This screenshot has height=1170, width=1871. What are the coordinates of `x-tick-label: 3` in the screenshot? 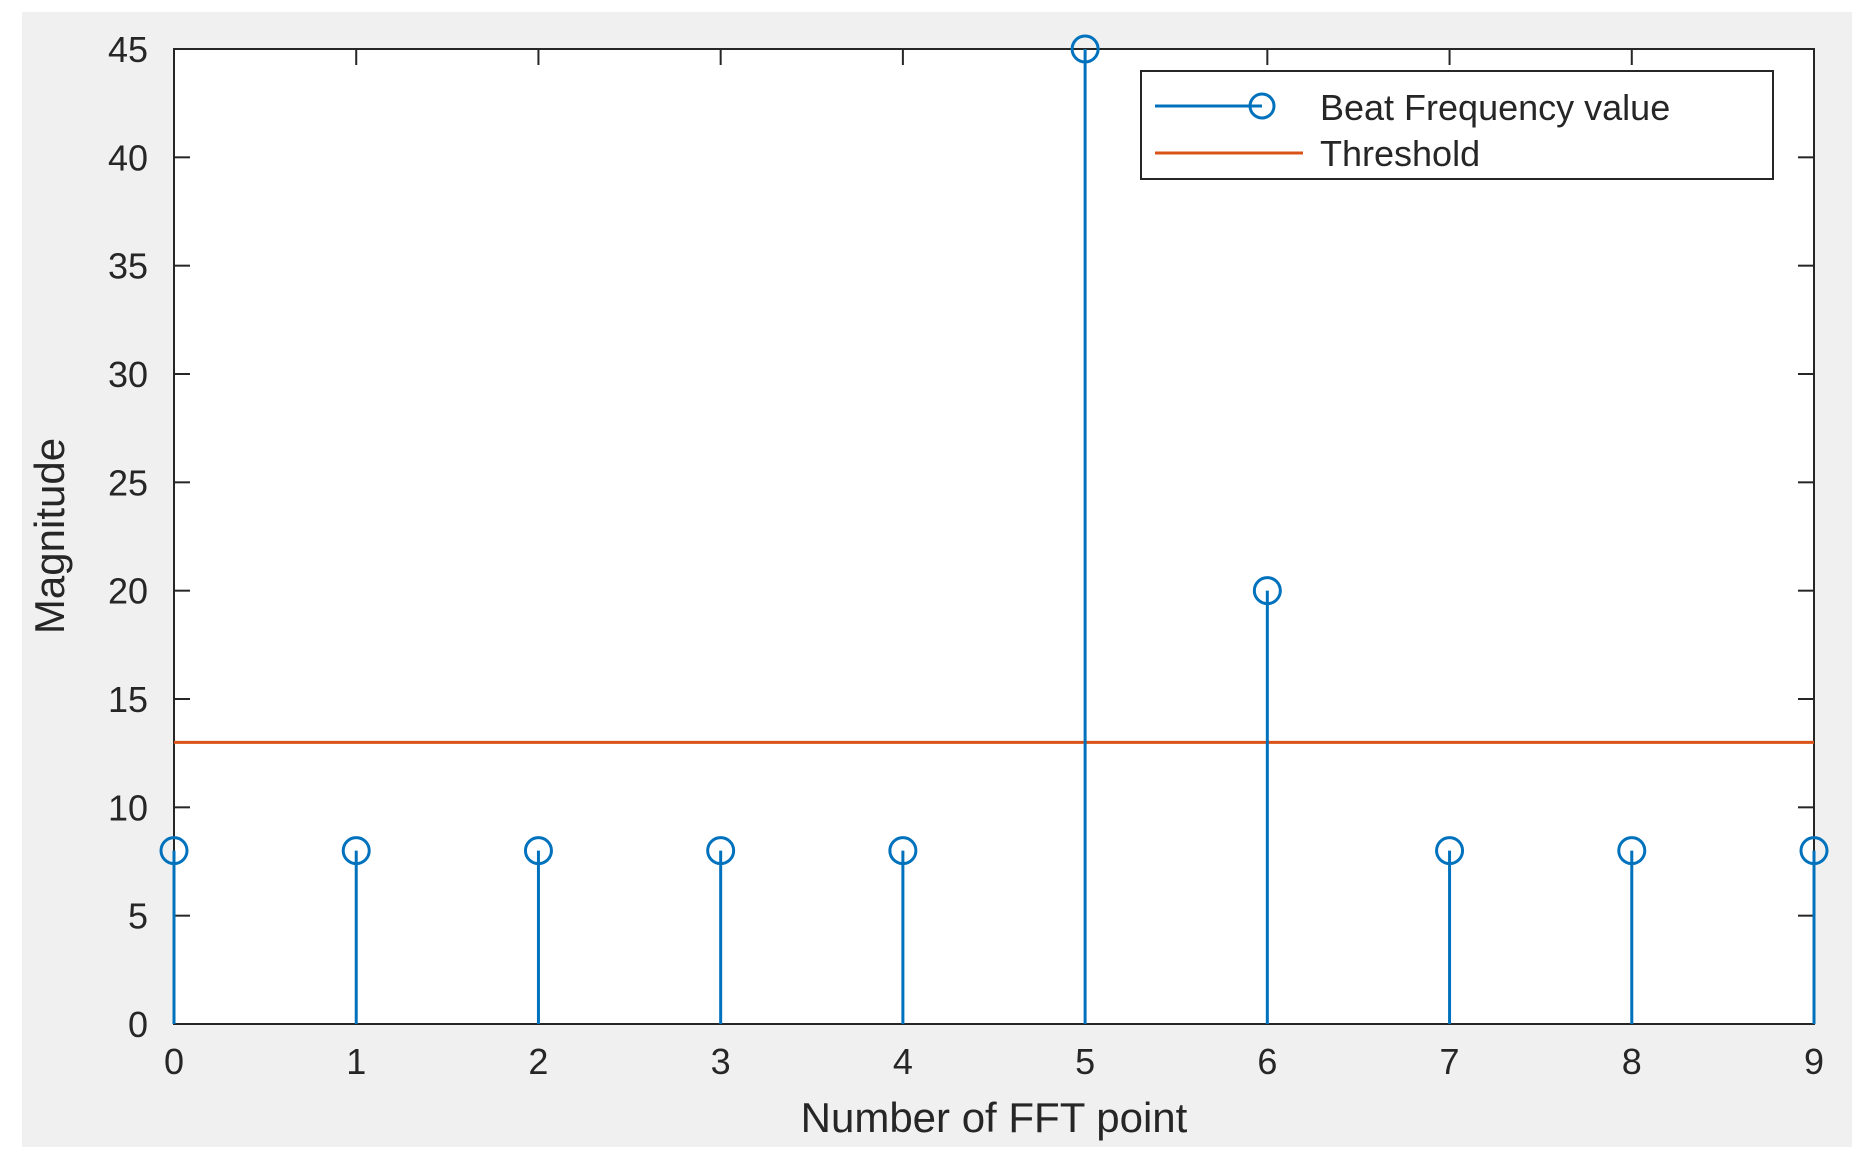 It's located at (721, 1061).